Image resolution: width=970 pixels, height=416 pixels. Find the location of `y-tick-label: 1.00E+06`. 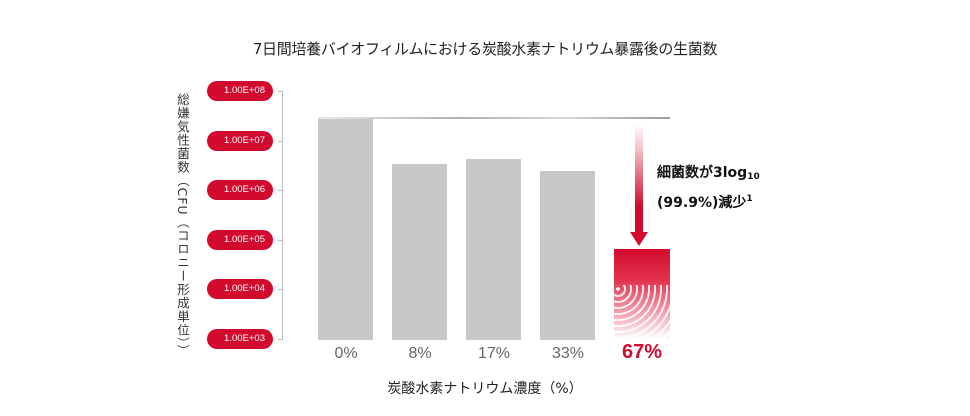

y-tick-label: 1.00E+06 is located at coordinates (242, 190).